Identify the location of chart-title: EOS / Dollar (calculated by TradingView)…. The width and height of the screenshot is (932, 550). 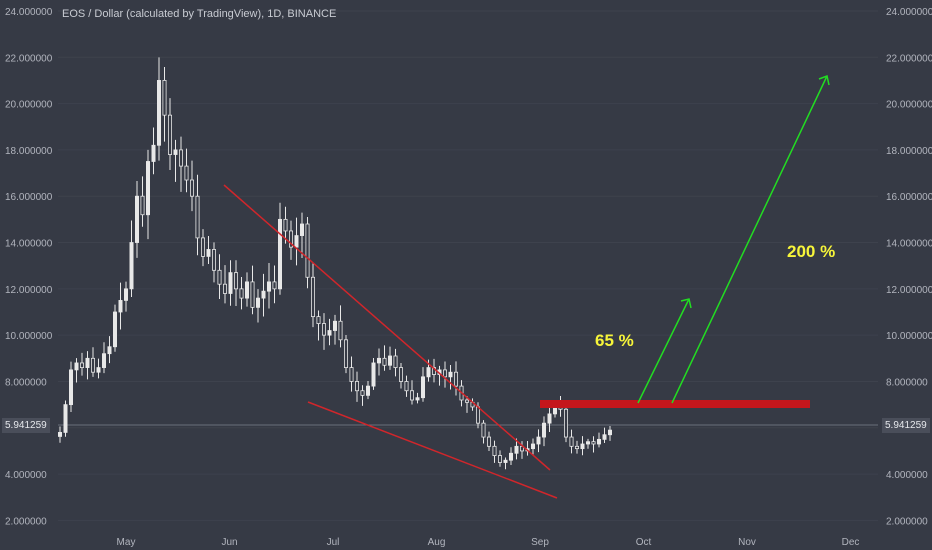
(199, 14).